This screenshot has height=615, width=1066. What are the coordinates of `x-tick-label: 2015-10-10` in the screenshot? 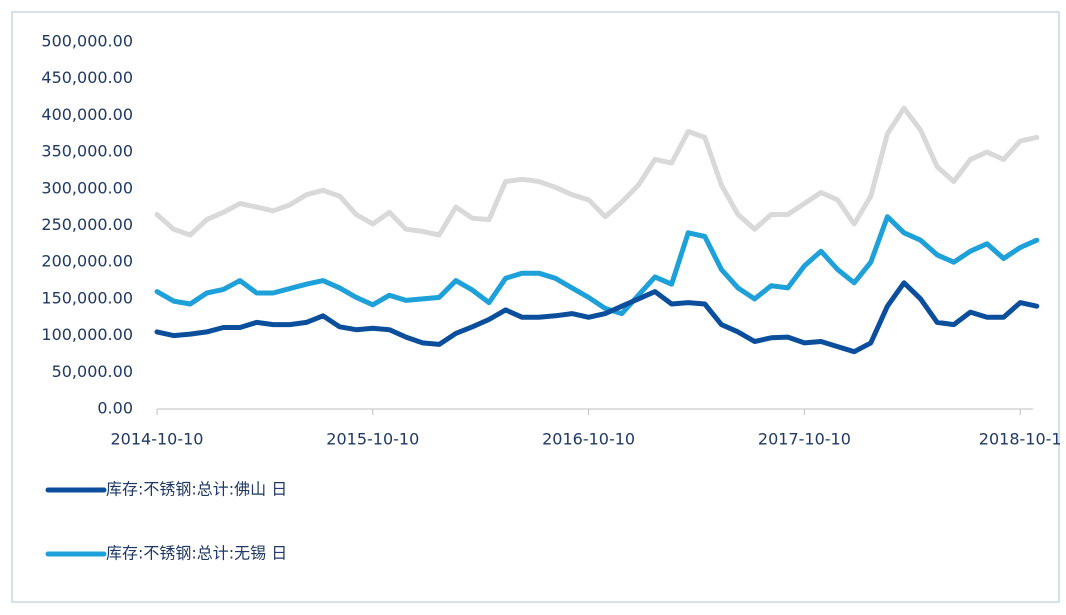 It's located at (372, 439).